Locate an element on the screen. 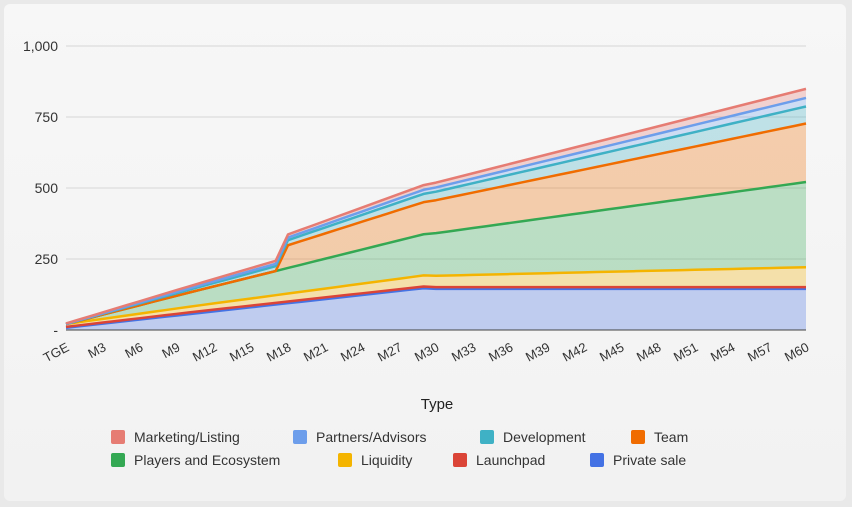  x-axis-title: Type is located at coordinates (437, 404).